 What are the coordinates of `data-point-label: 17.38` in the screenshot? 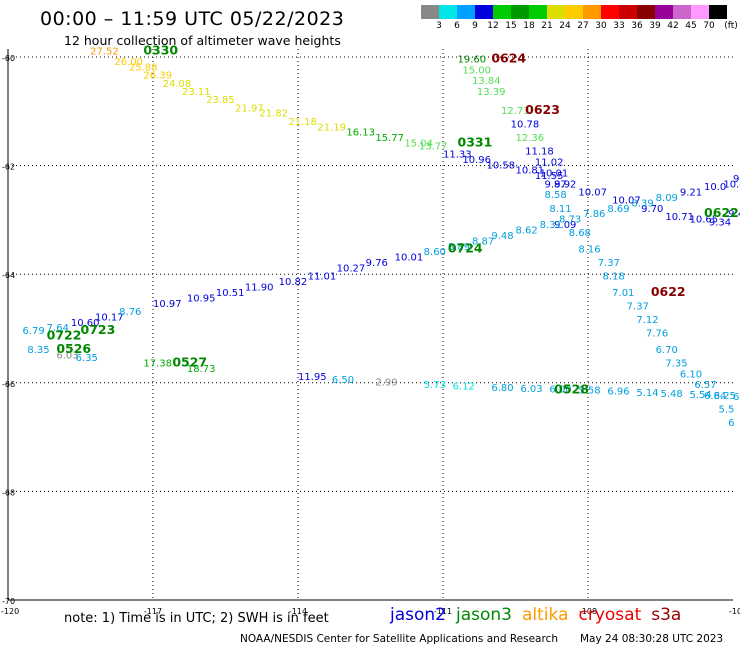 It's located at (157, 364).